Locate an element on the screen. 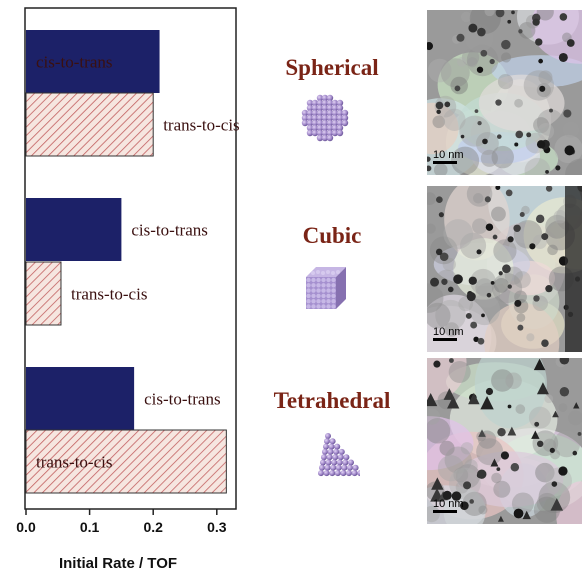  tetrahedron-nanoparticle-icon is located at coordinates (339, 455).